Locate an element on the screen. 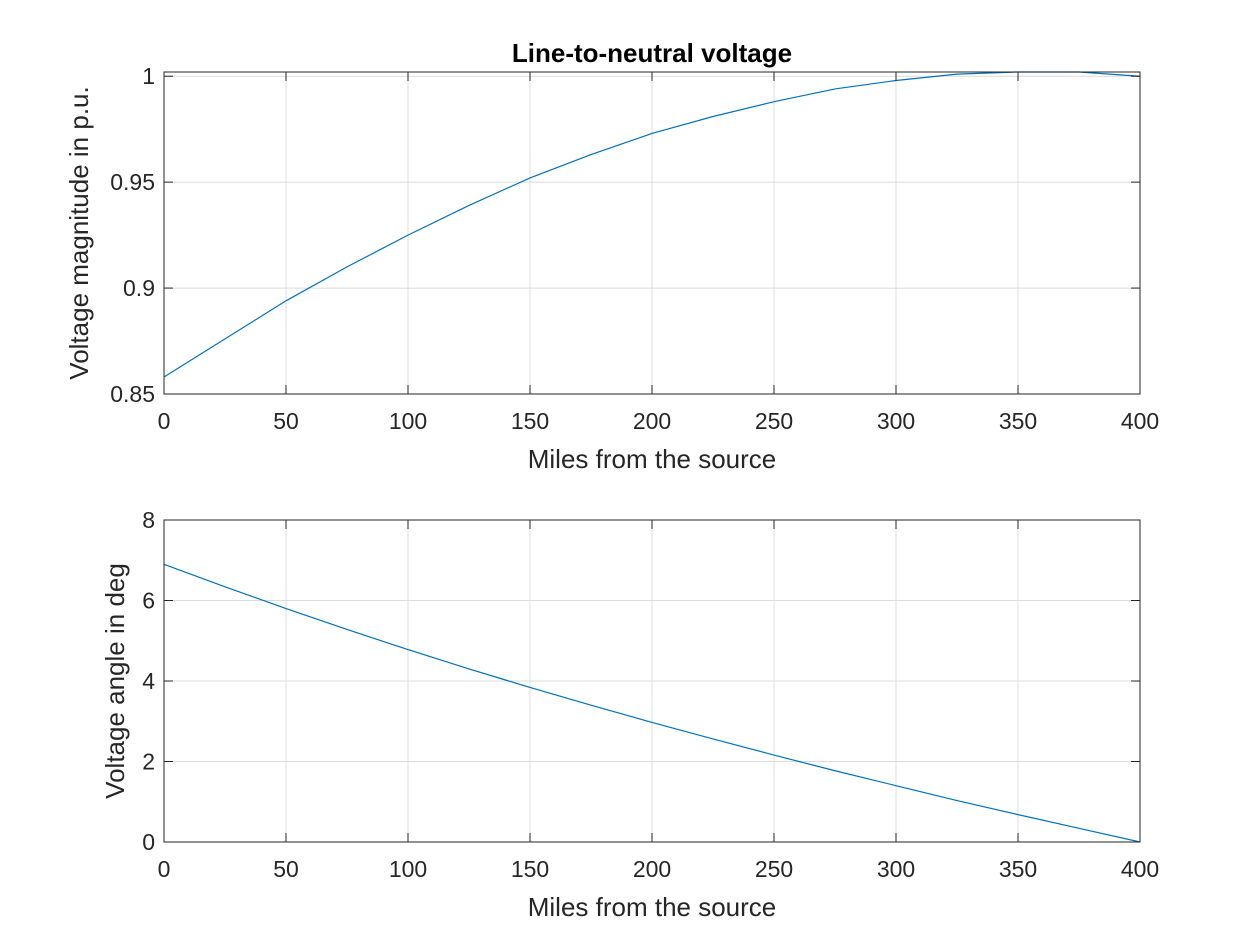 This screenshot has width=1260, height=945. y-tick-label: 6 is located at coordinates (148, 601).